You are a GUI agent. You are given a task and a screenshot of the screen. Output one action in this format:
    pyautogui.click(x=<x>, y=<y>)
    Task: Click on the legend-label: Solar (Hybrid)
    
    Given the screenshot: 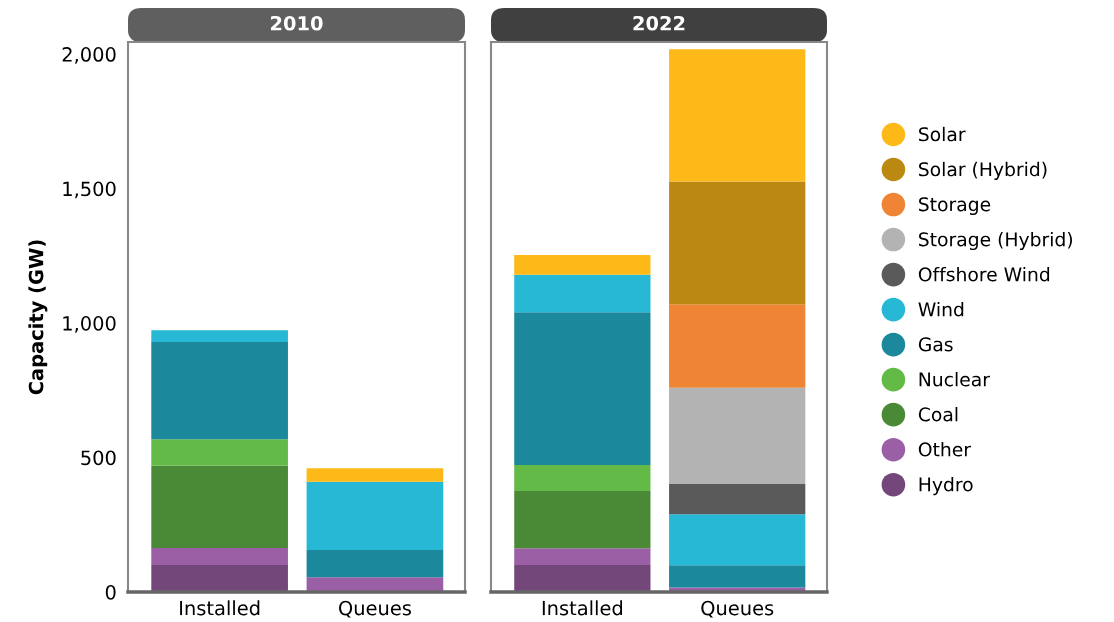 What is the action you would take?
    pyautogui.click(x=983, y=170)
    